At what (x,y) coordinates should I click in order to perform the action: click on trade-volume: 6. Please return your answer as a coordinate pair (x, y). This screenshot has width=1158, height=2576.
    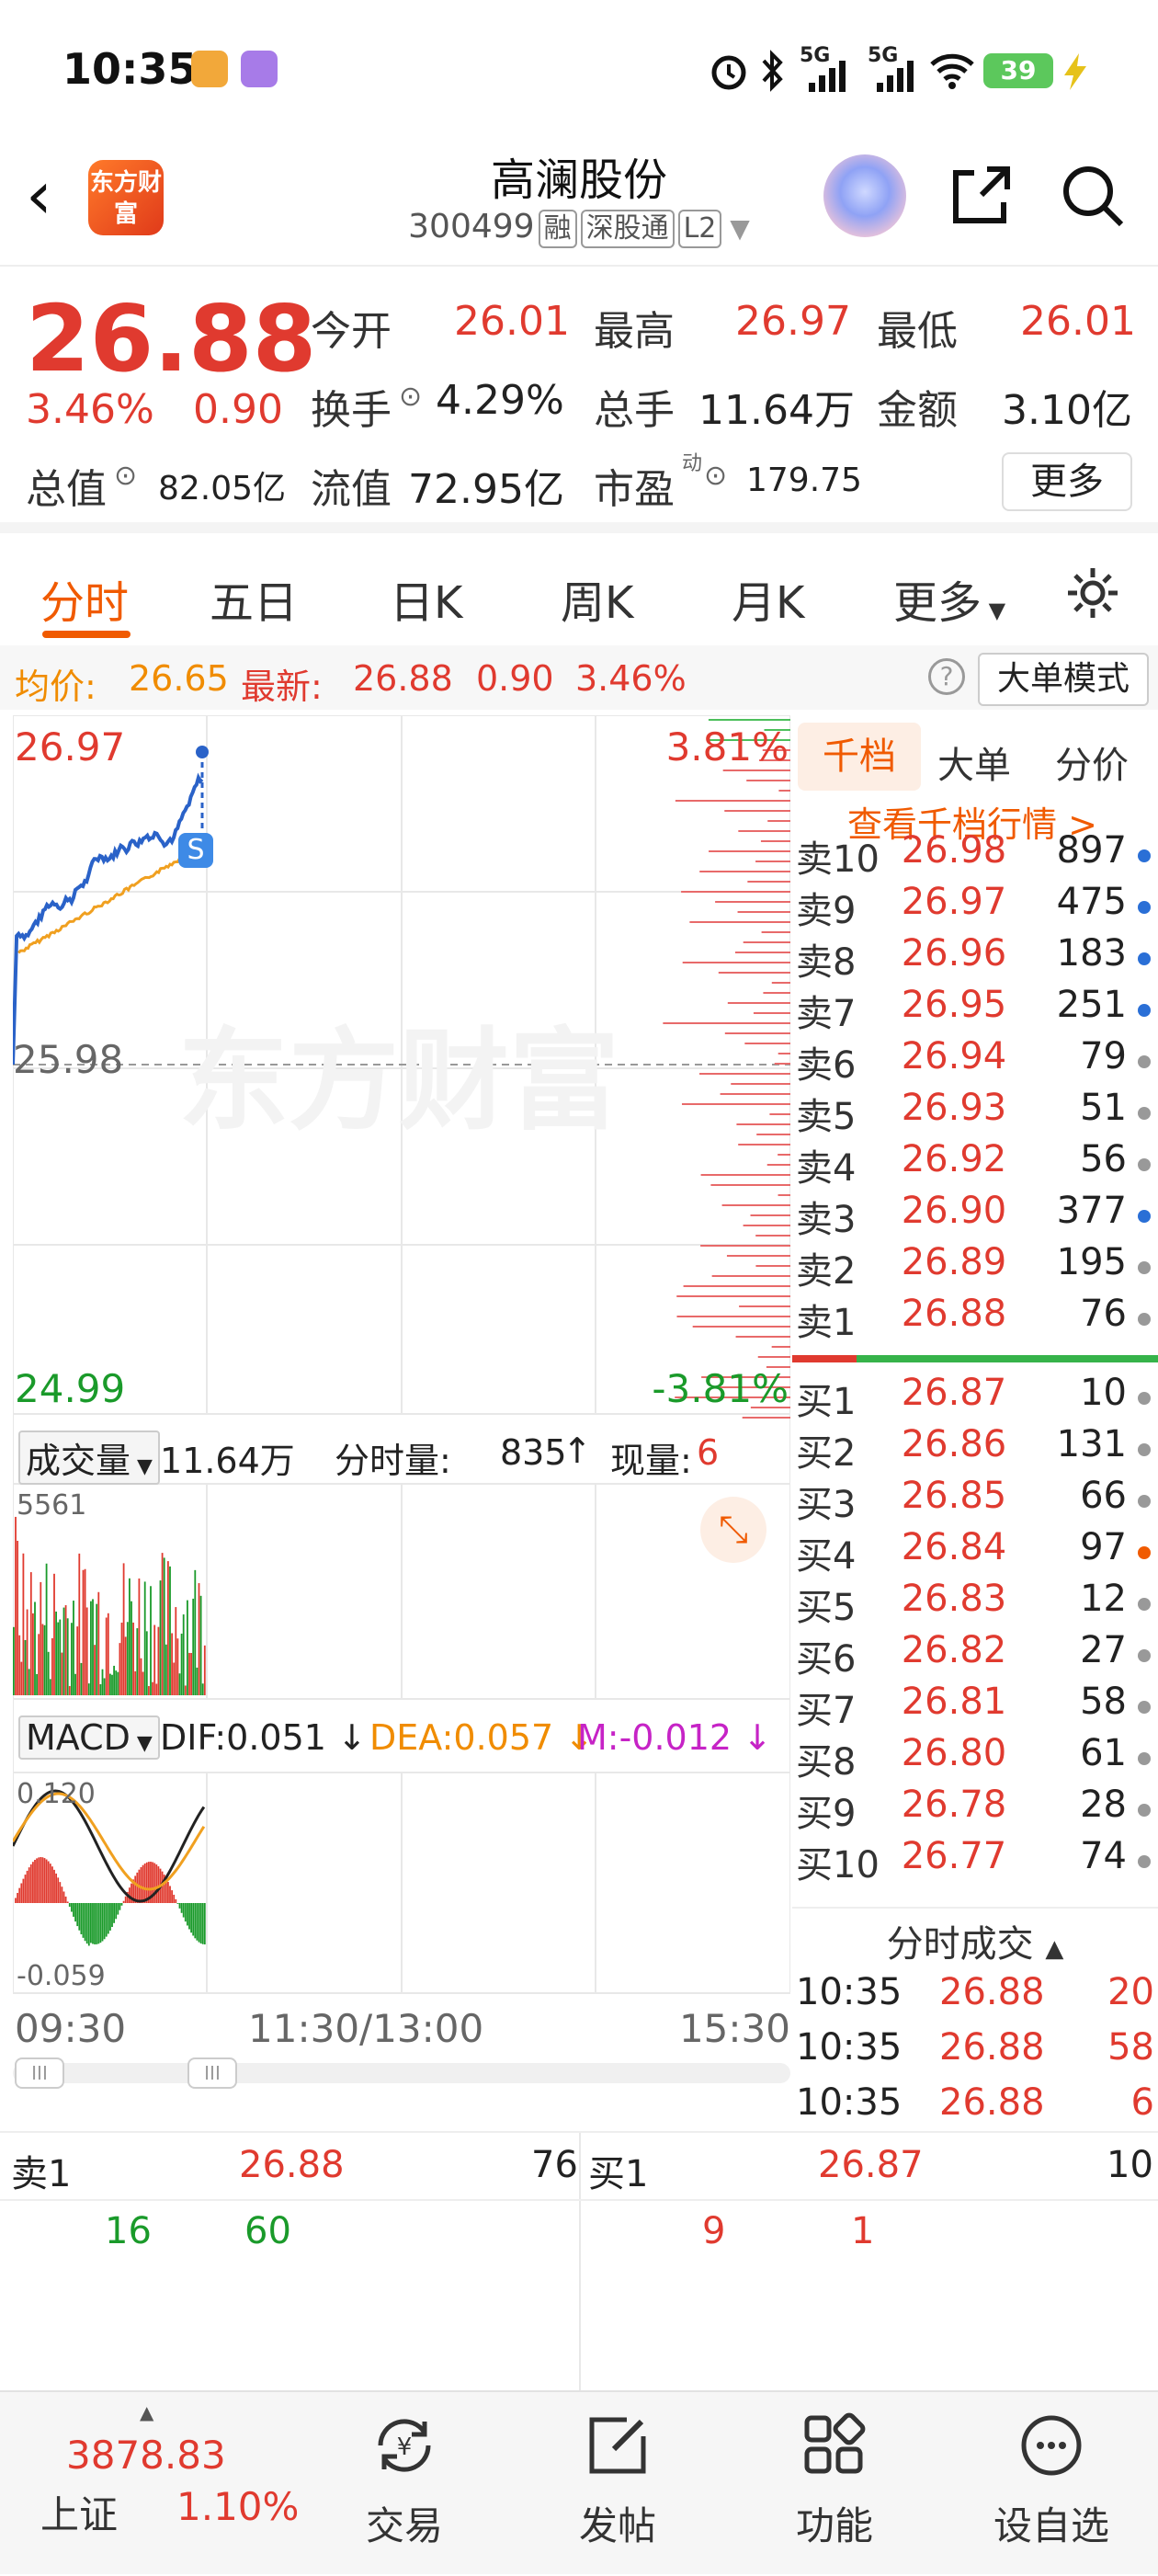
    Looking at the image, I should click on (1142, 2102).